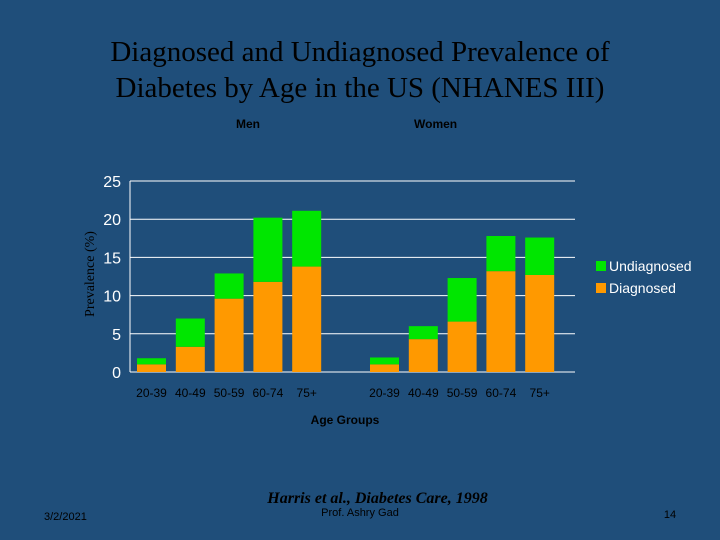  What do you see at coordinates (360, 513) in the screenshot?
I see `footer-author: Prof. Ashry Gad` at bounding box center [360, 513].